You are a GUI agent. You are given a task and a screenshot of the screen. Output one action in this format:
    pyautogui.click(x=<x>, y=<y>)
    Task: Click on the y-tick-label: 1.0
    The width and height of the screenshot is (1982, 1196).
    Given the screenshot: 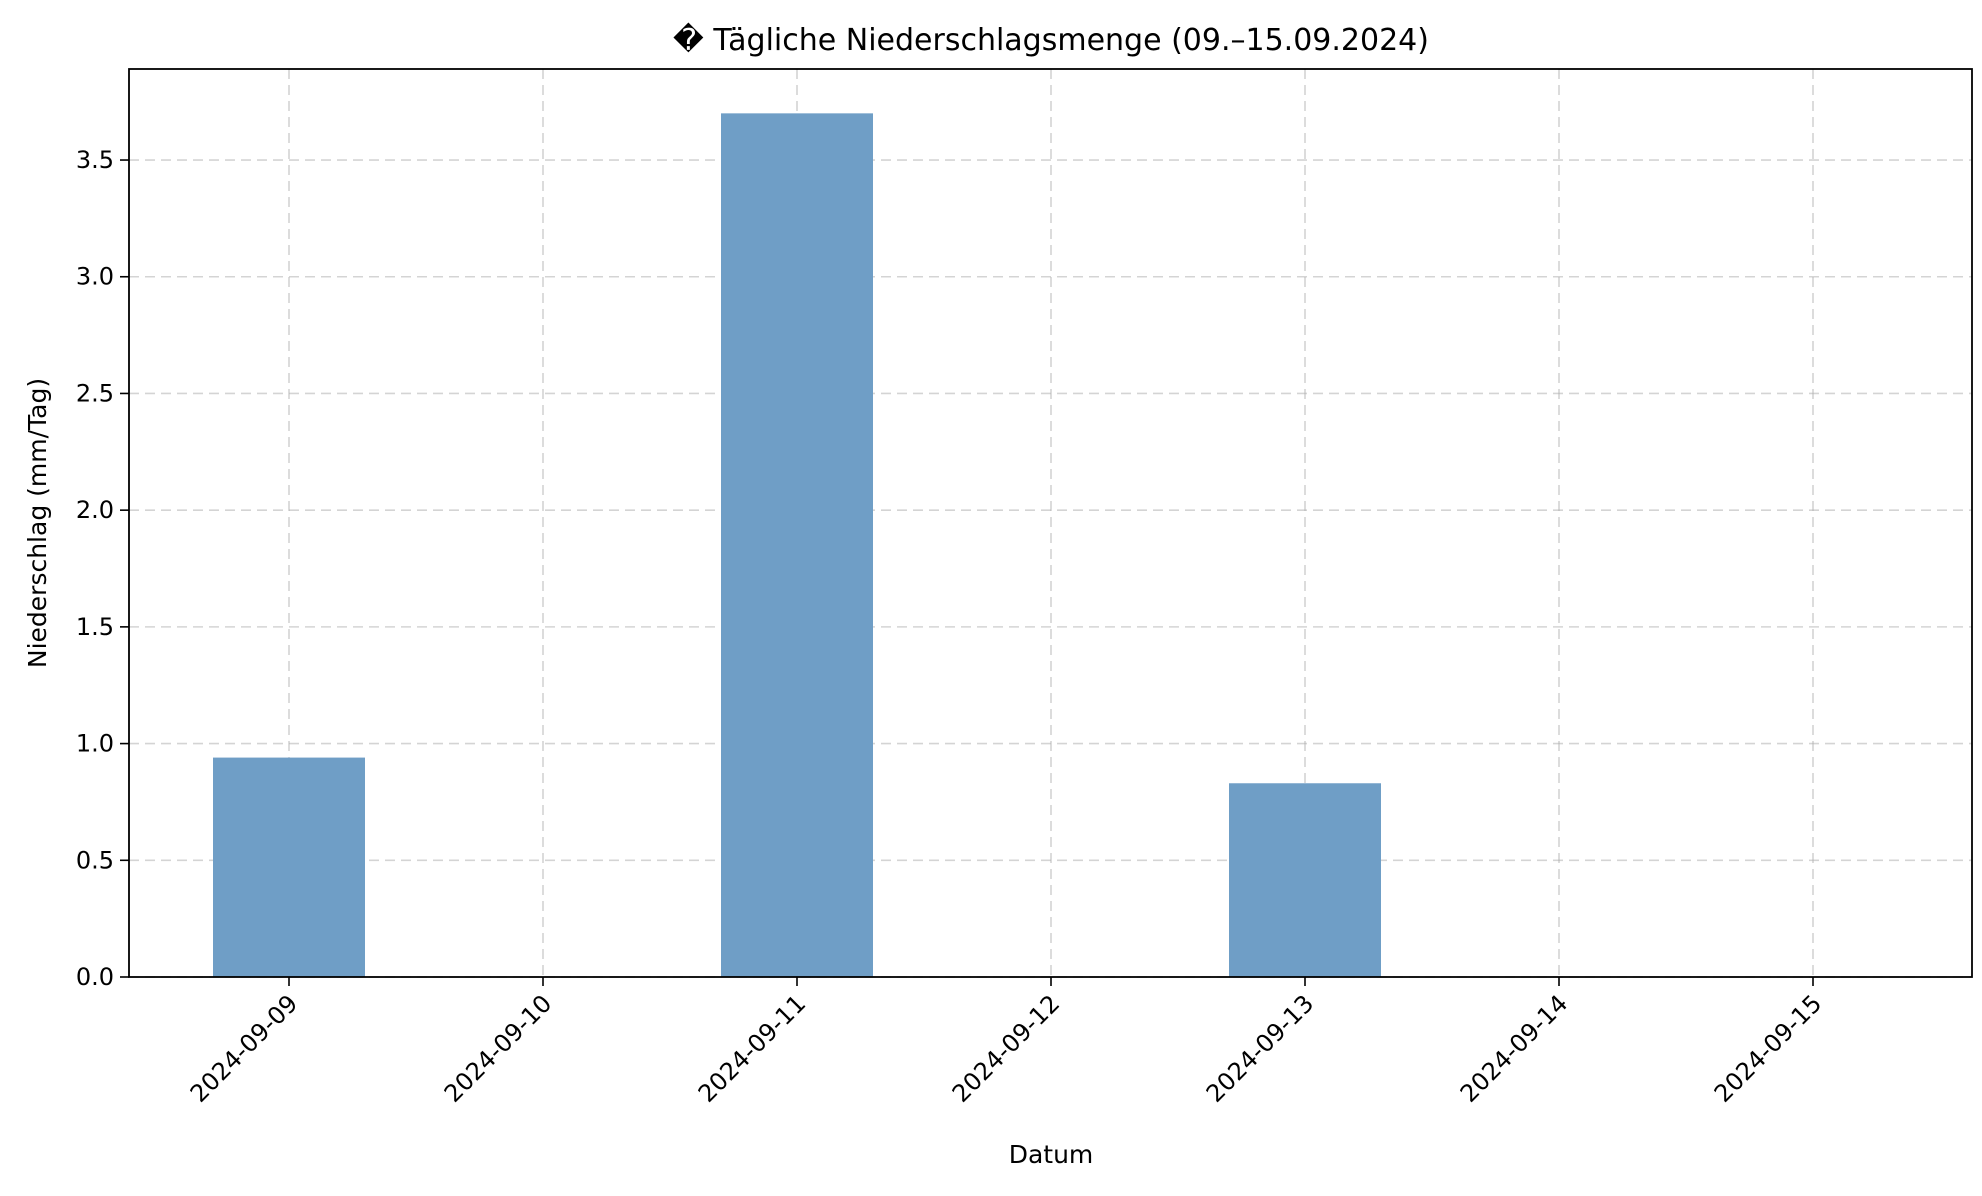 What is the action you would take?
    pyautogui.click(x=95, y=744)
    